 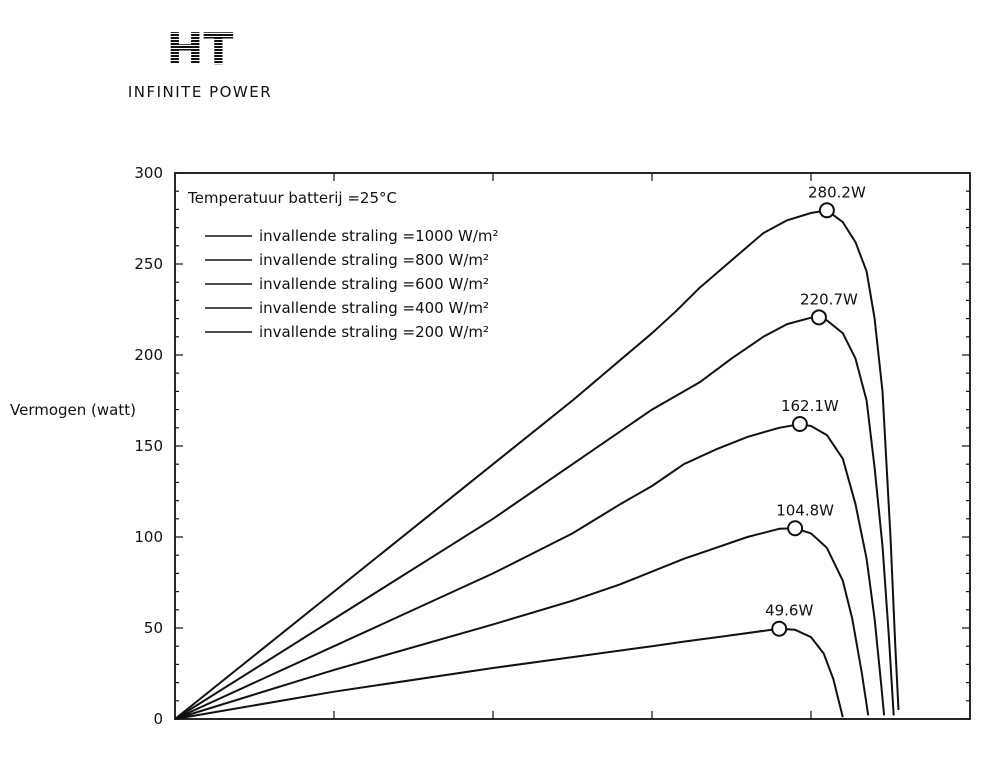 I want to click on brand-logo: HT INFINITE POWER, so click(x=200, y=62).